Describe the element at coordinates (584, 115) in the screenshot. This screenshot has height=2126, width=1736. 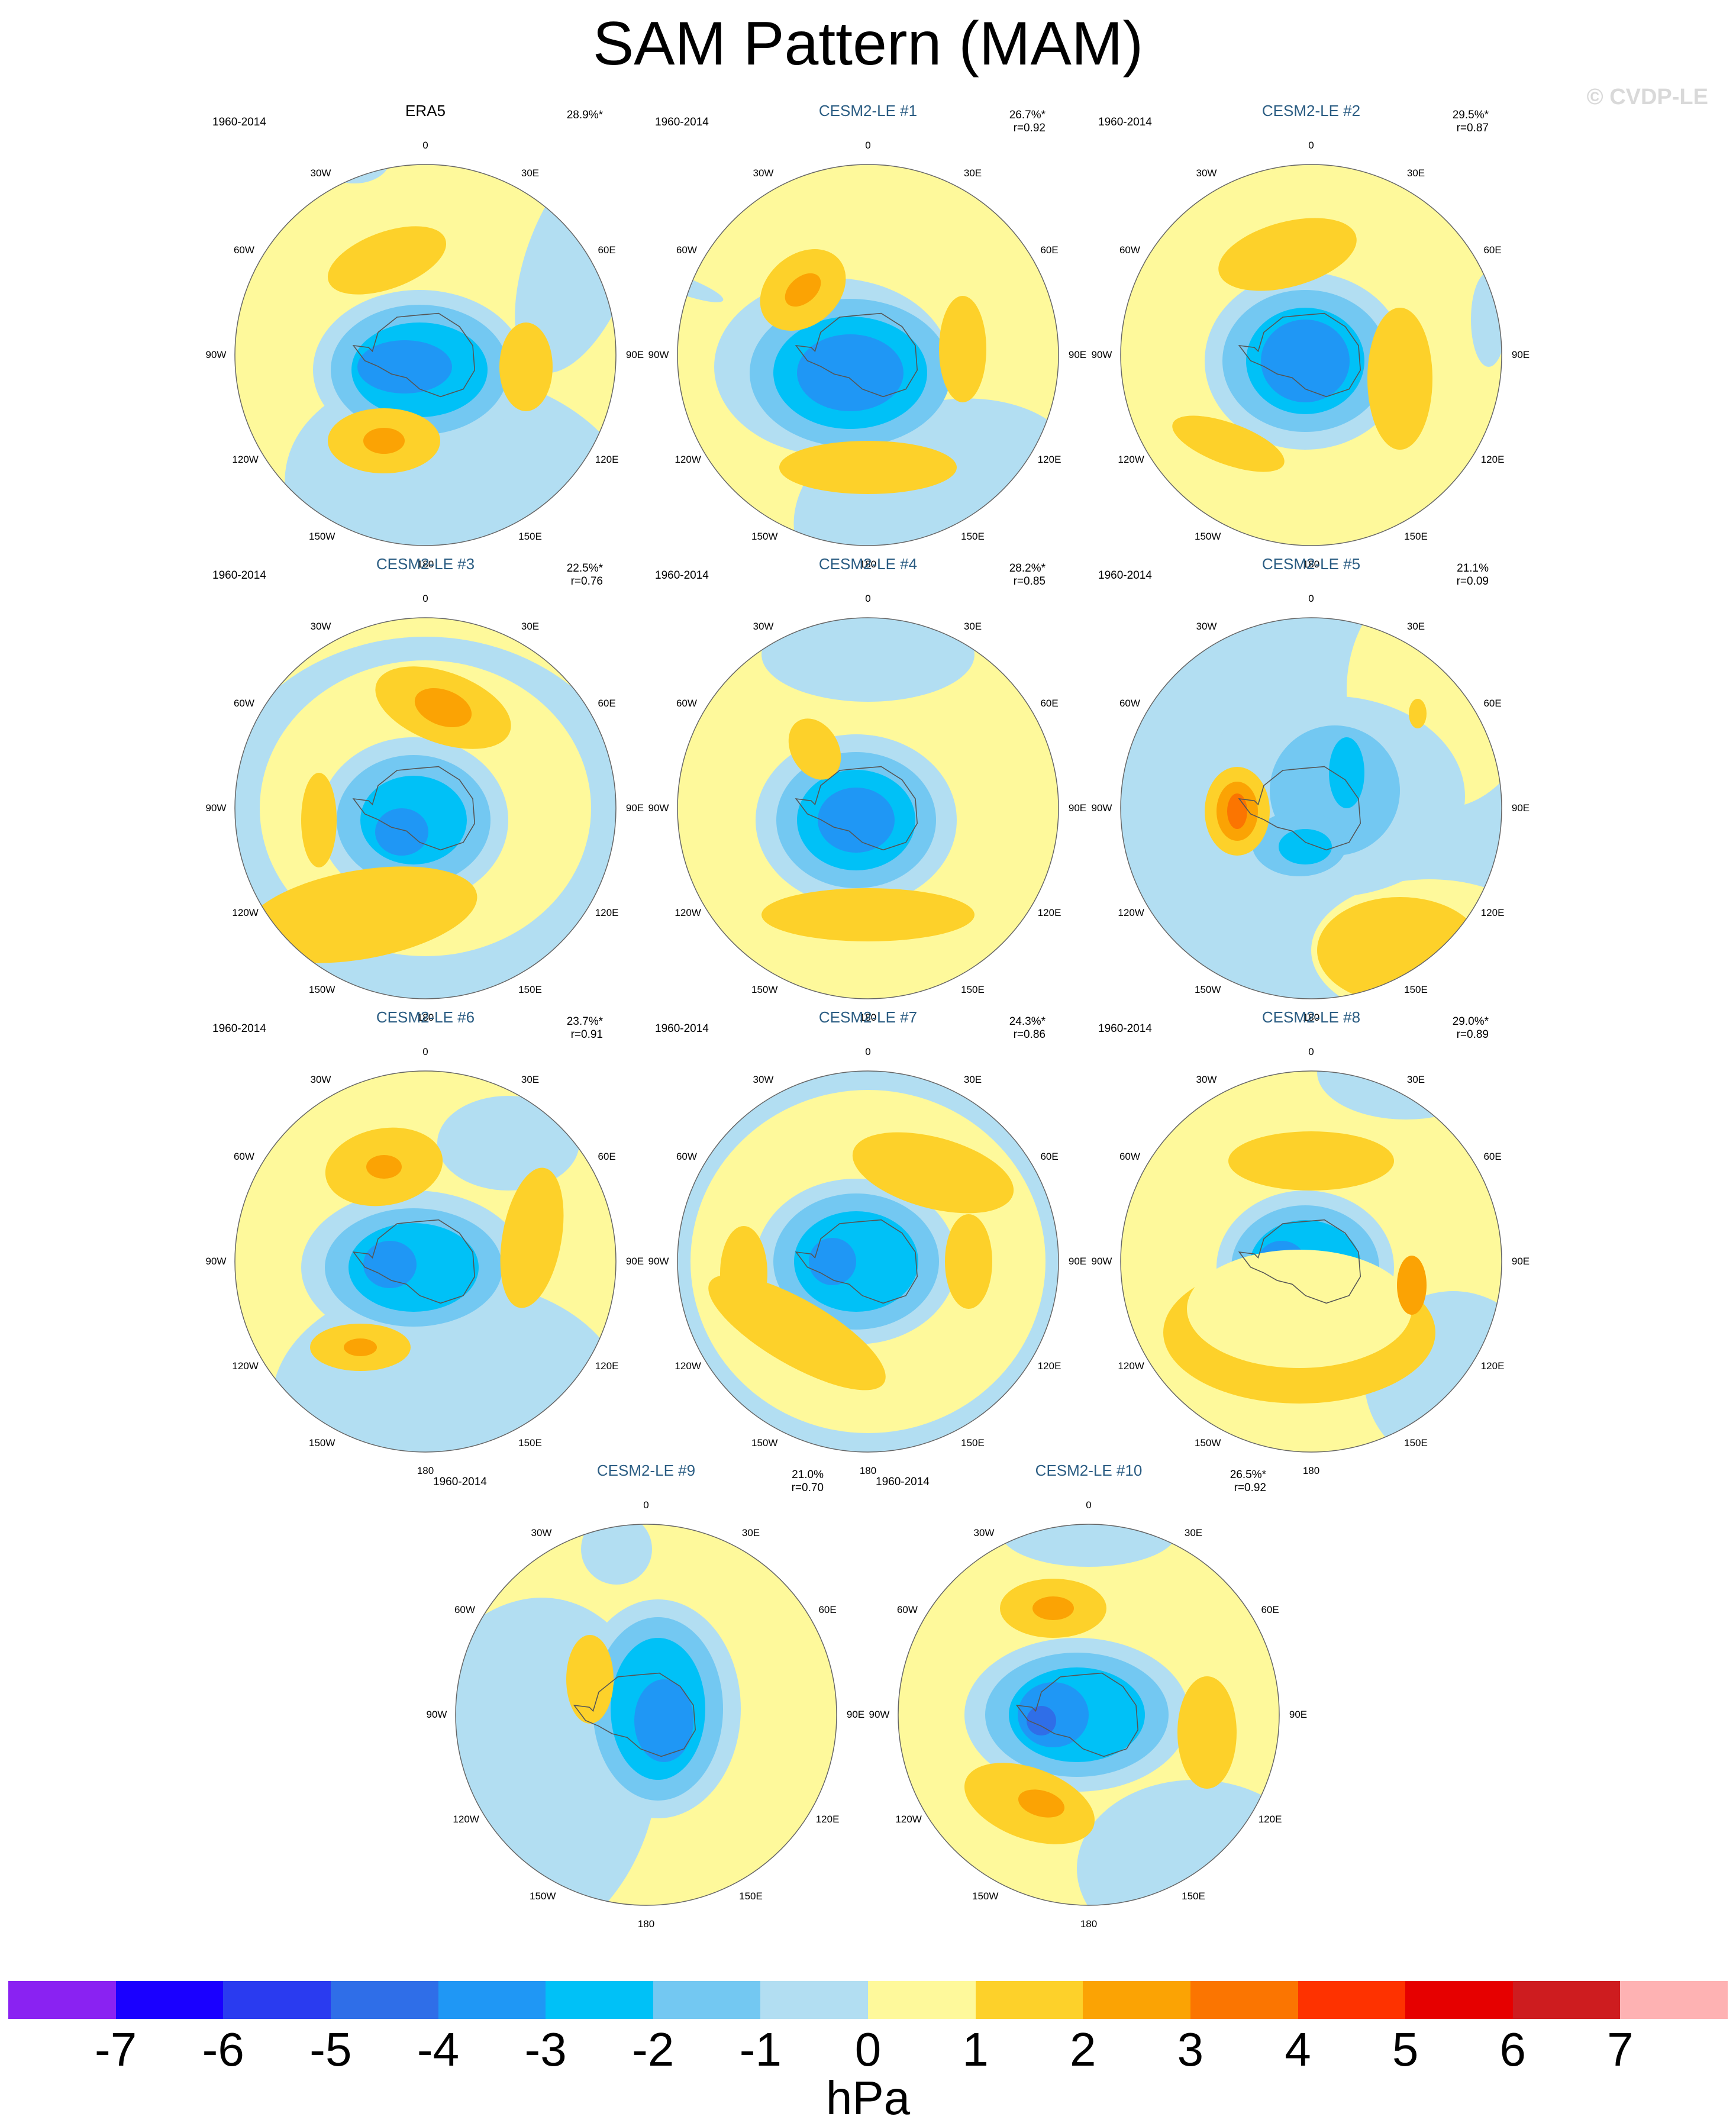
I see `variance-pct: 28.9%*` at that location.